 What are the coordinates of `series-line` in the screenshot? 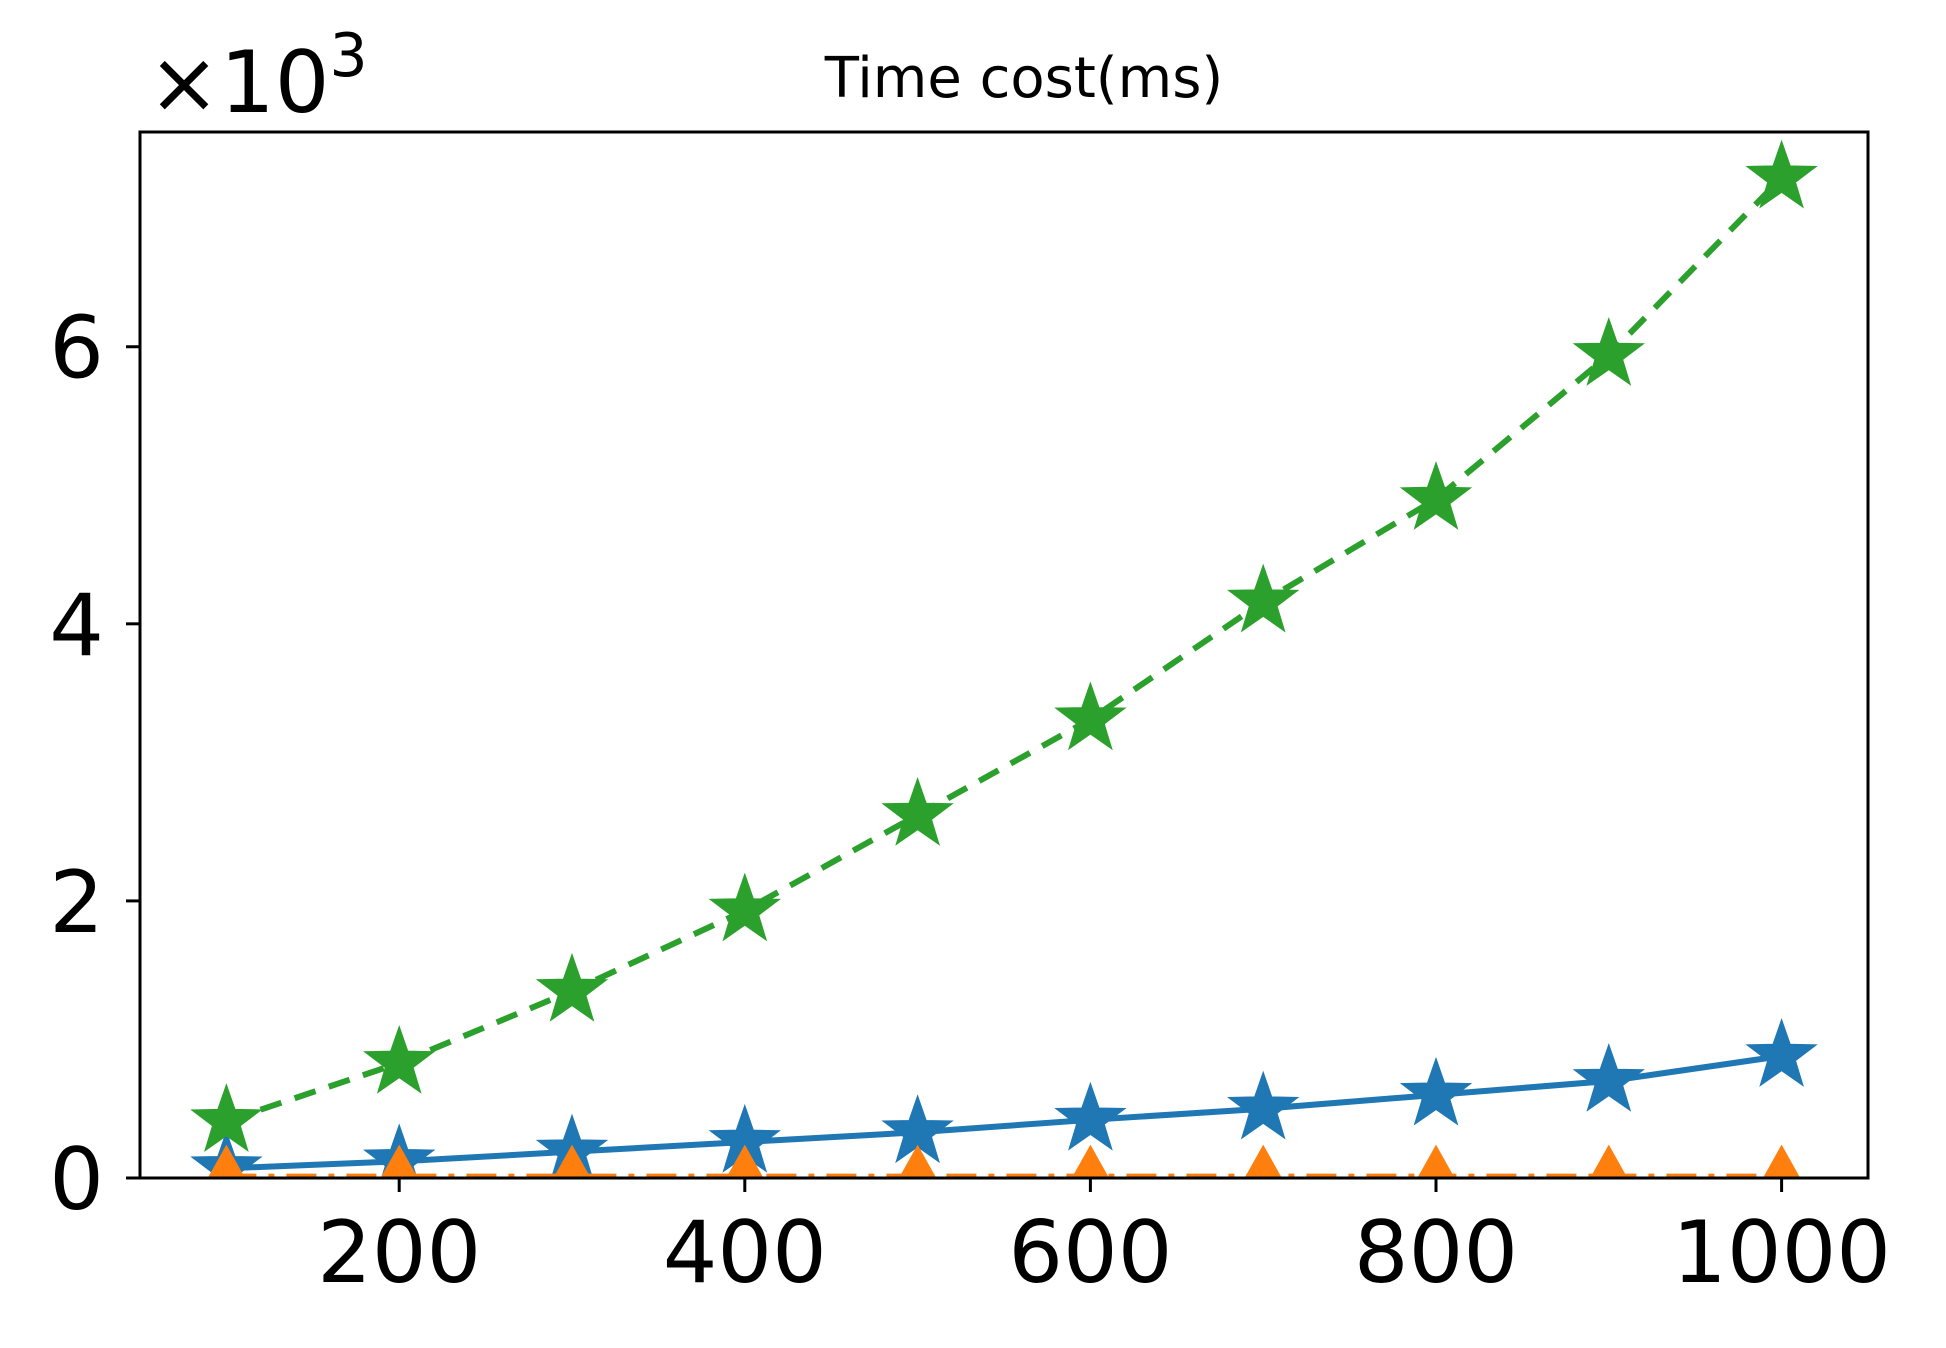 It's located at (1004, 1112).